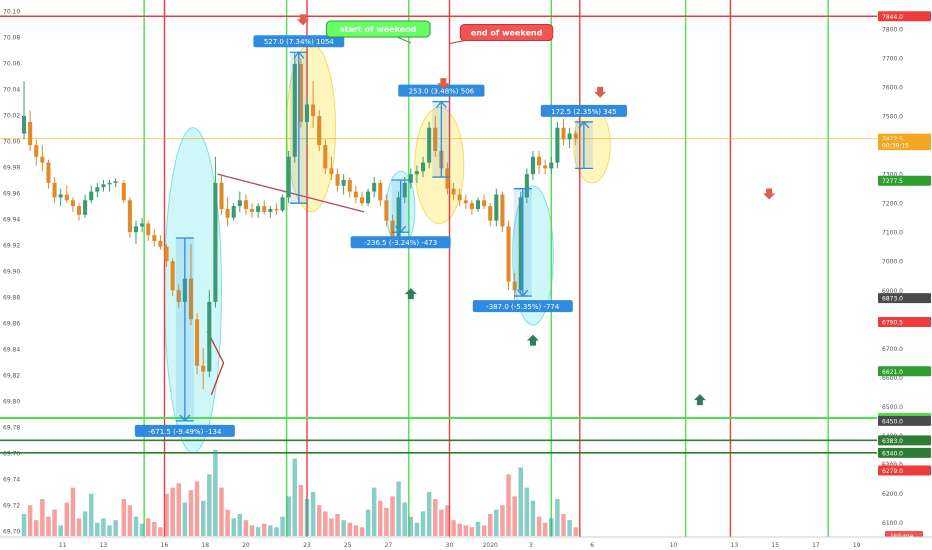 Image resolution: width=932 pixels, height=550 pixels. What do you see at coordinates (892, 494) in the screenshot?
I see `right-axis-tick: 6200.0` at bounding box center [892, 494].